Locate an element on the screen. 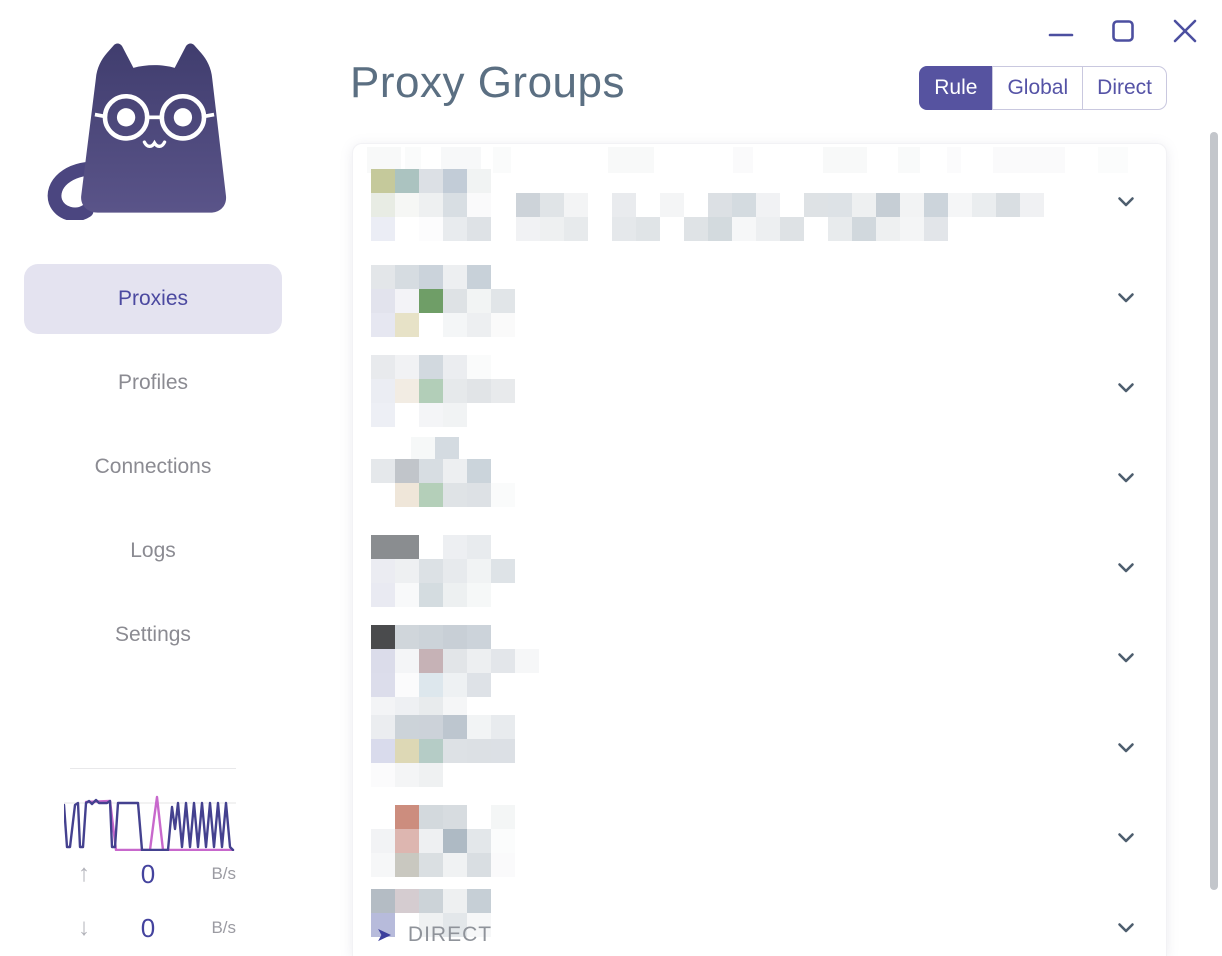  clash-cat-logo is located at coordinates (137, 131).